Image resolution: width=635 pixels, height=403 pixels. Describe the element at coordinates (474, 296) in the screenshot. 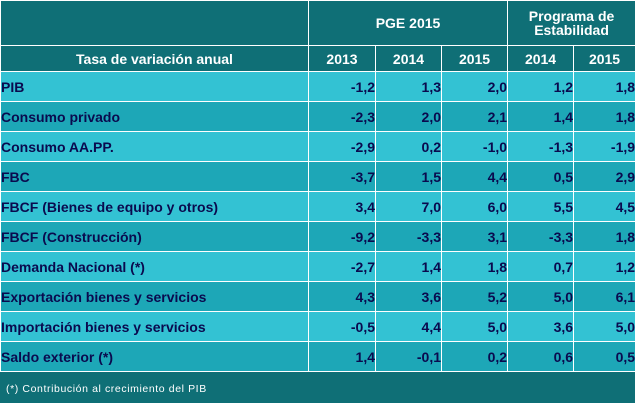

I see `row-value: 5,2` at that location.